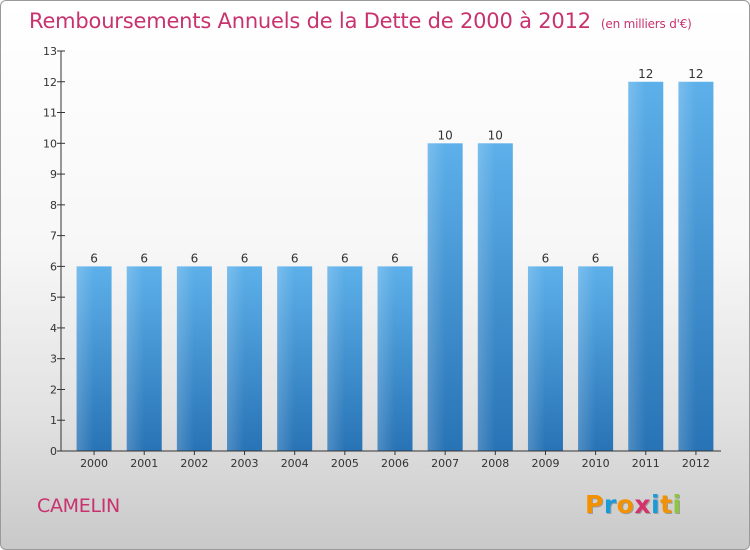 The image size is (750, 550). What do you see at coordinates (610, 504) in the screenshot?
I see `logo-letter: r` at bounding box center [610, 504].